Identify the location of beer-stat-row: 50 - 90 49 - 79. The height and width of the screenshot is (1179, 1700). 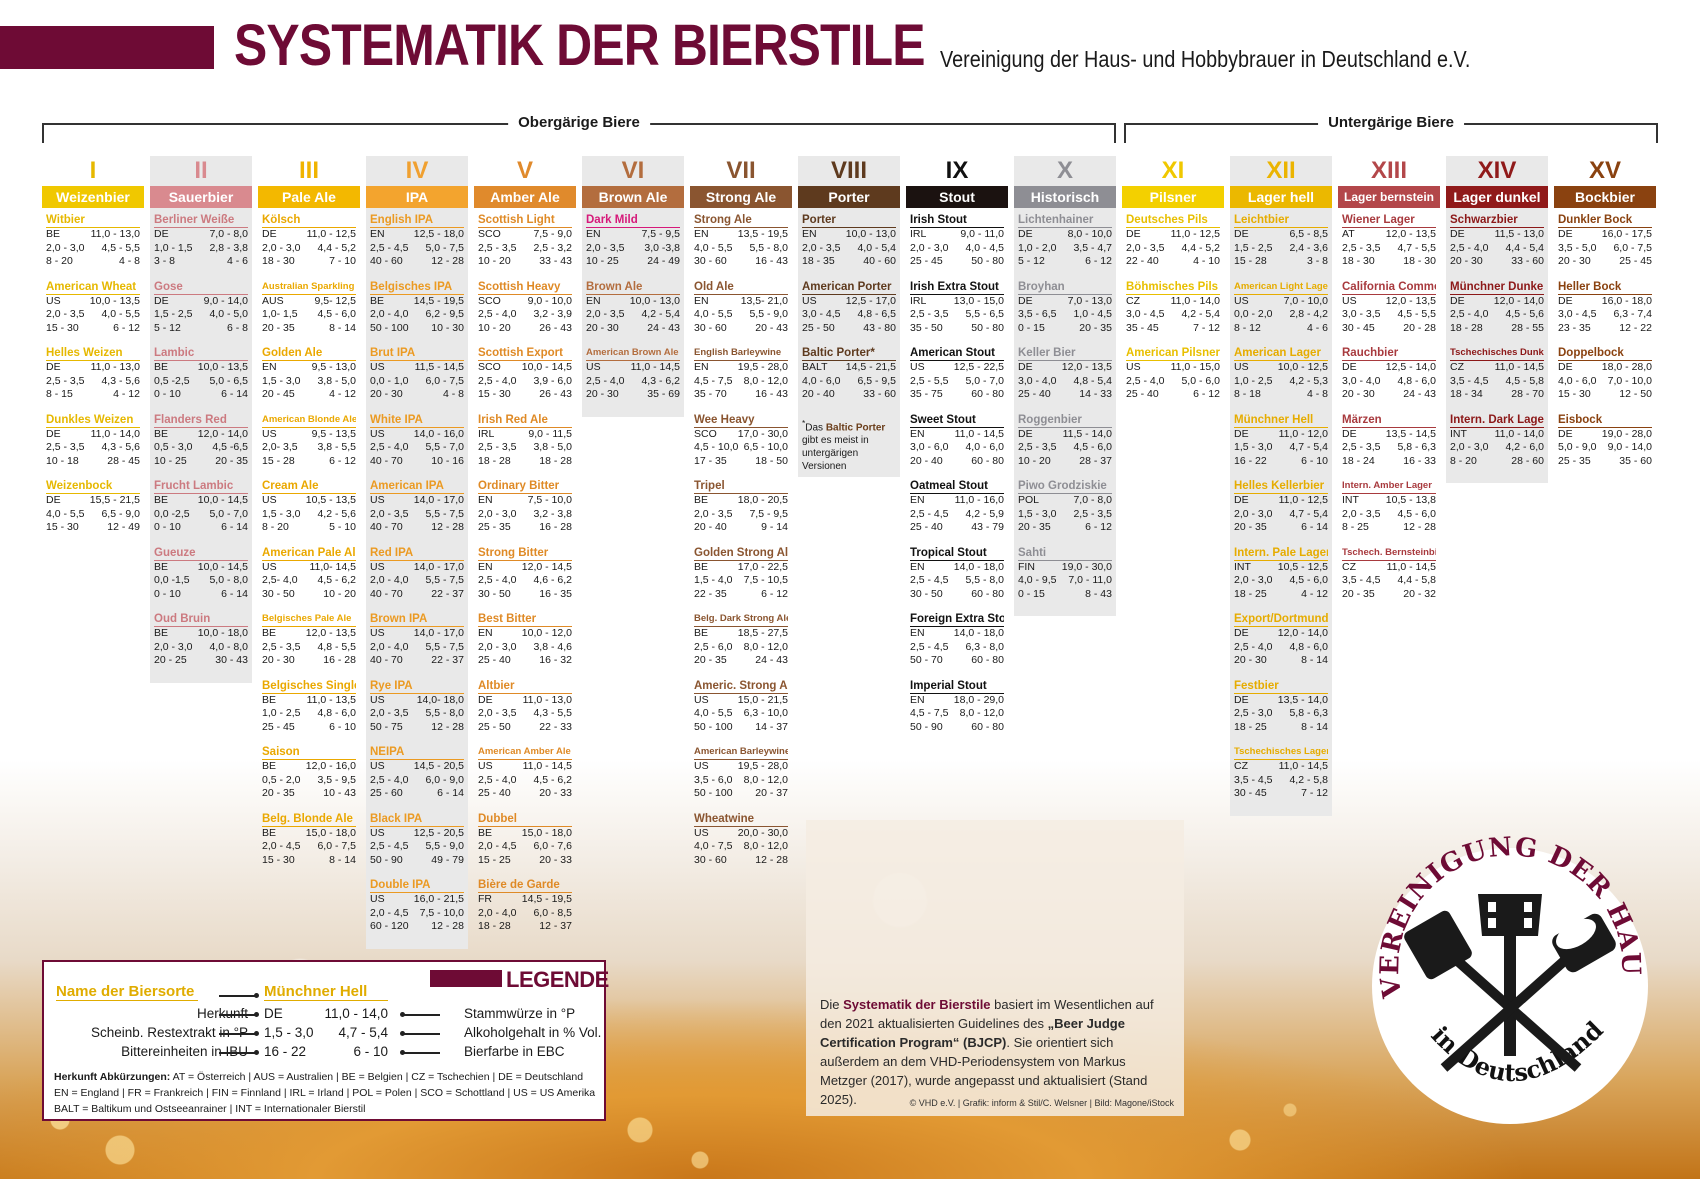
(417, 861).